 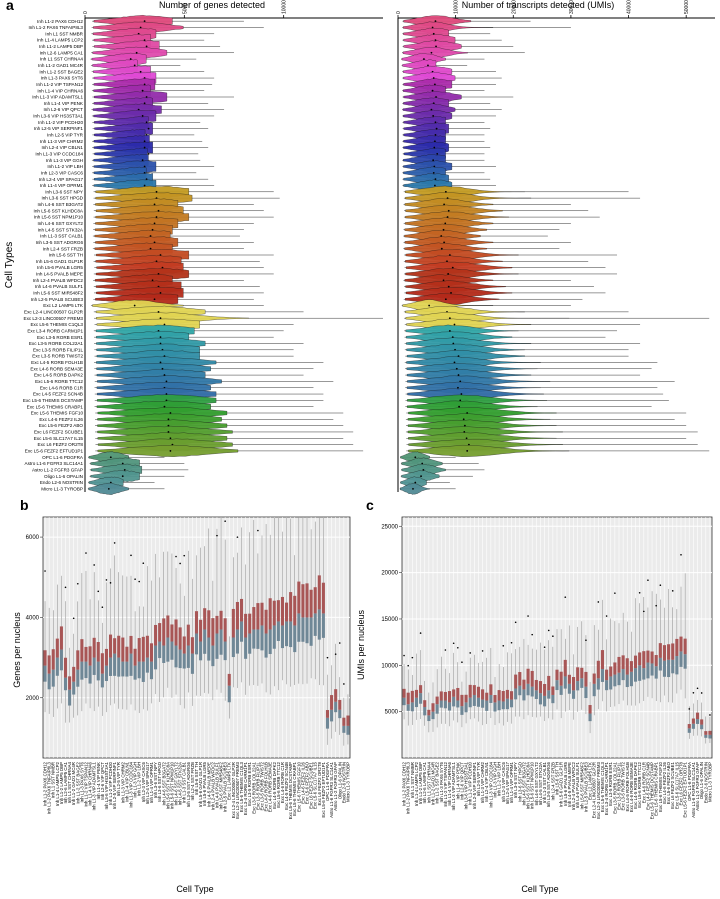 I want to click on x-tick-label: Exc L4-5 RORB FOLH1B, so click(x=266, y=787).